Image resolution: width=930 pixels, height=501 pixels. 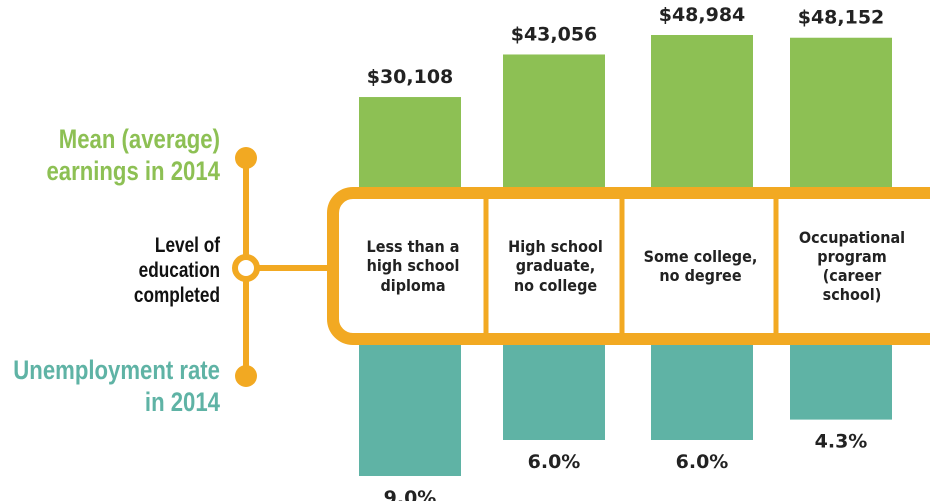 What do you see at coordinates (413, 266) in the screenshot?
I see `category-label: Less than a high school diploma` at bounding box center [413, 266].